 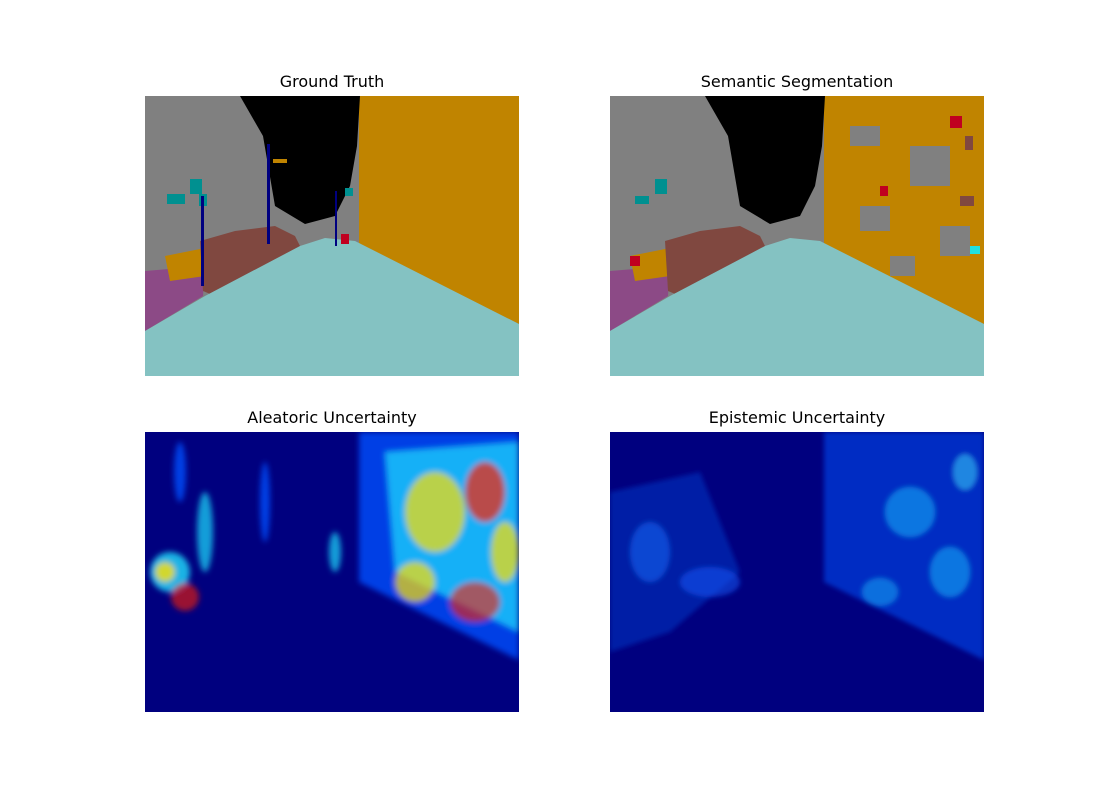 What do you see at coordinates (797, 81) in the screenshot?
I see `panel-title: Semantic Segmentation` at bounding box center [797, 81].